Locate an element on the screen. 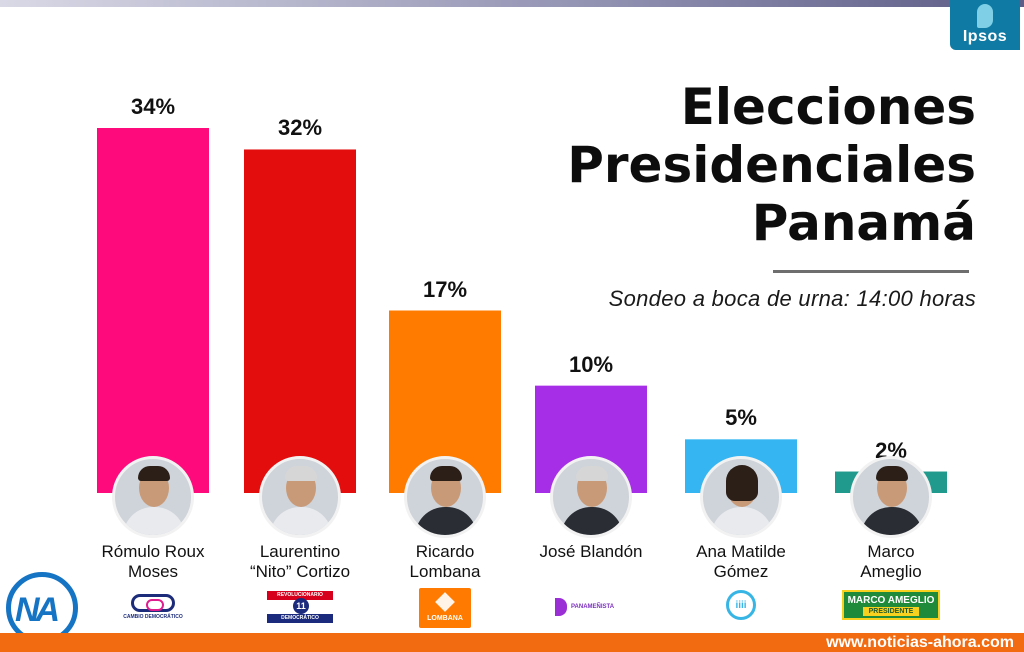 This screenshot has width=1024, height=652. candidate-name-line: “Nito” Cortizo is located at coordinates (300, 571).